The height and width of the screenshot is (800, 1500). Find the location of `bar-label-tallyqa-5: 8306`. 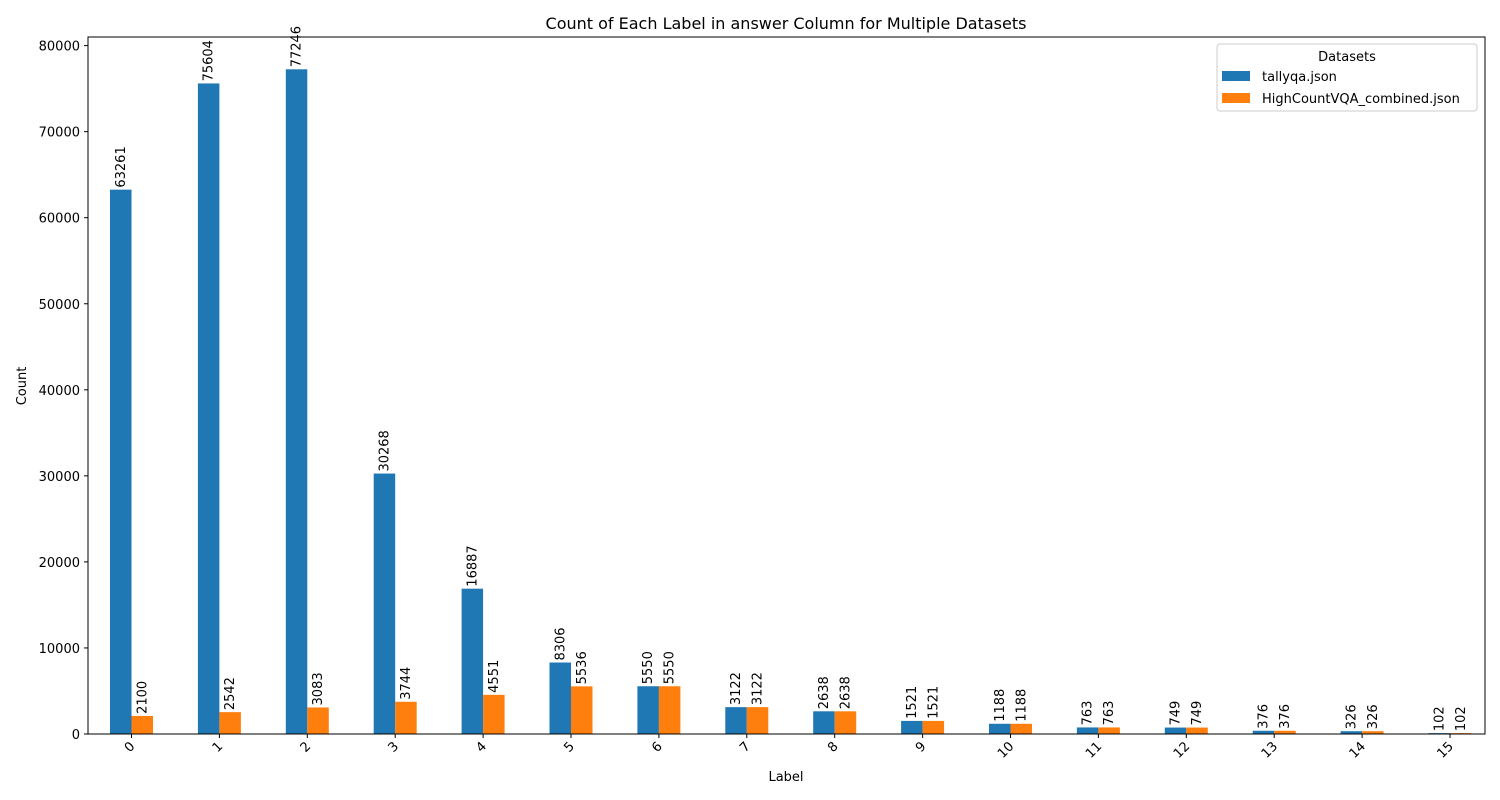

bar-label-tallyqa-5: 8306 is located at coordinates (560, 643).